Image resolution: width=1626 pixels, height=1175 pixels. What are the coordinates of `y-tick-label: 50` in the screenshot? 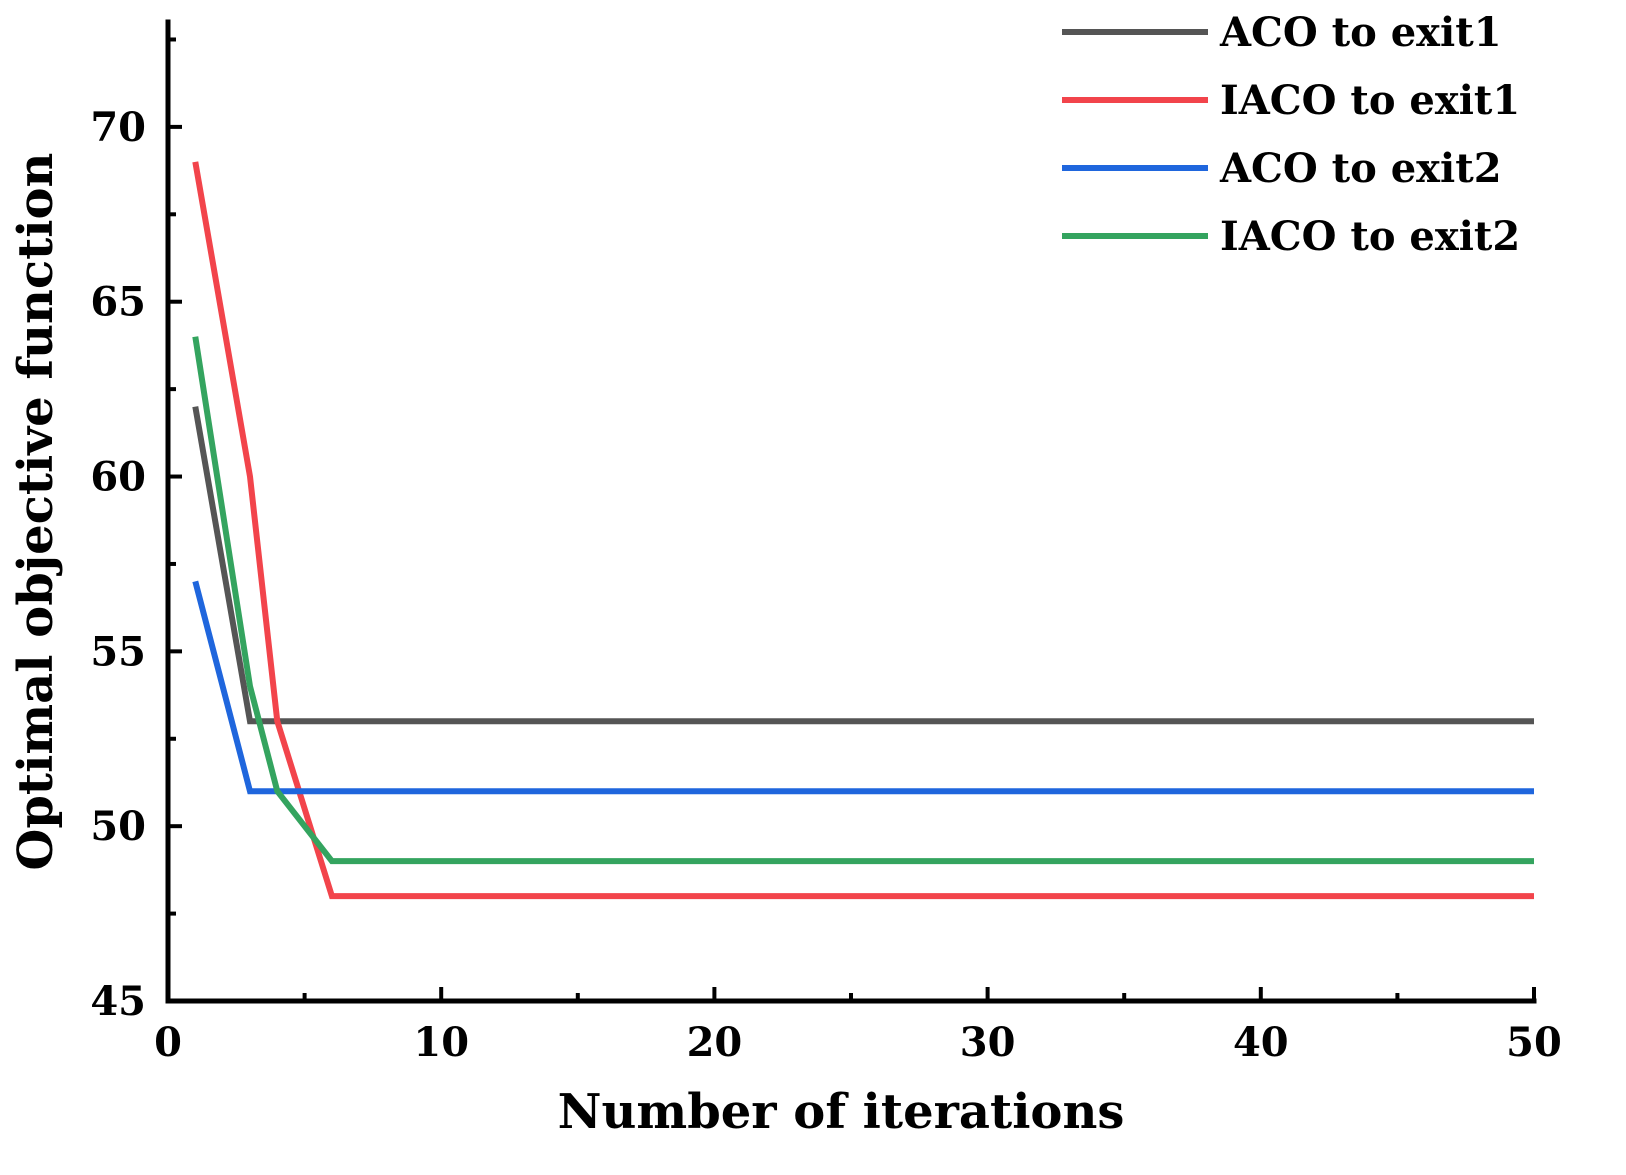 It's located at (118, 826).